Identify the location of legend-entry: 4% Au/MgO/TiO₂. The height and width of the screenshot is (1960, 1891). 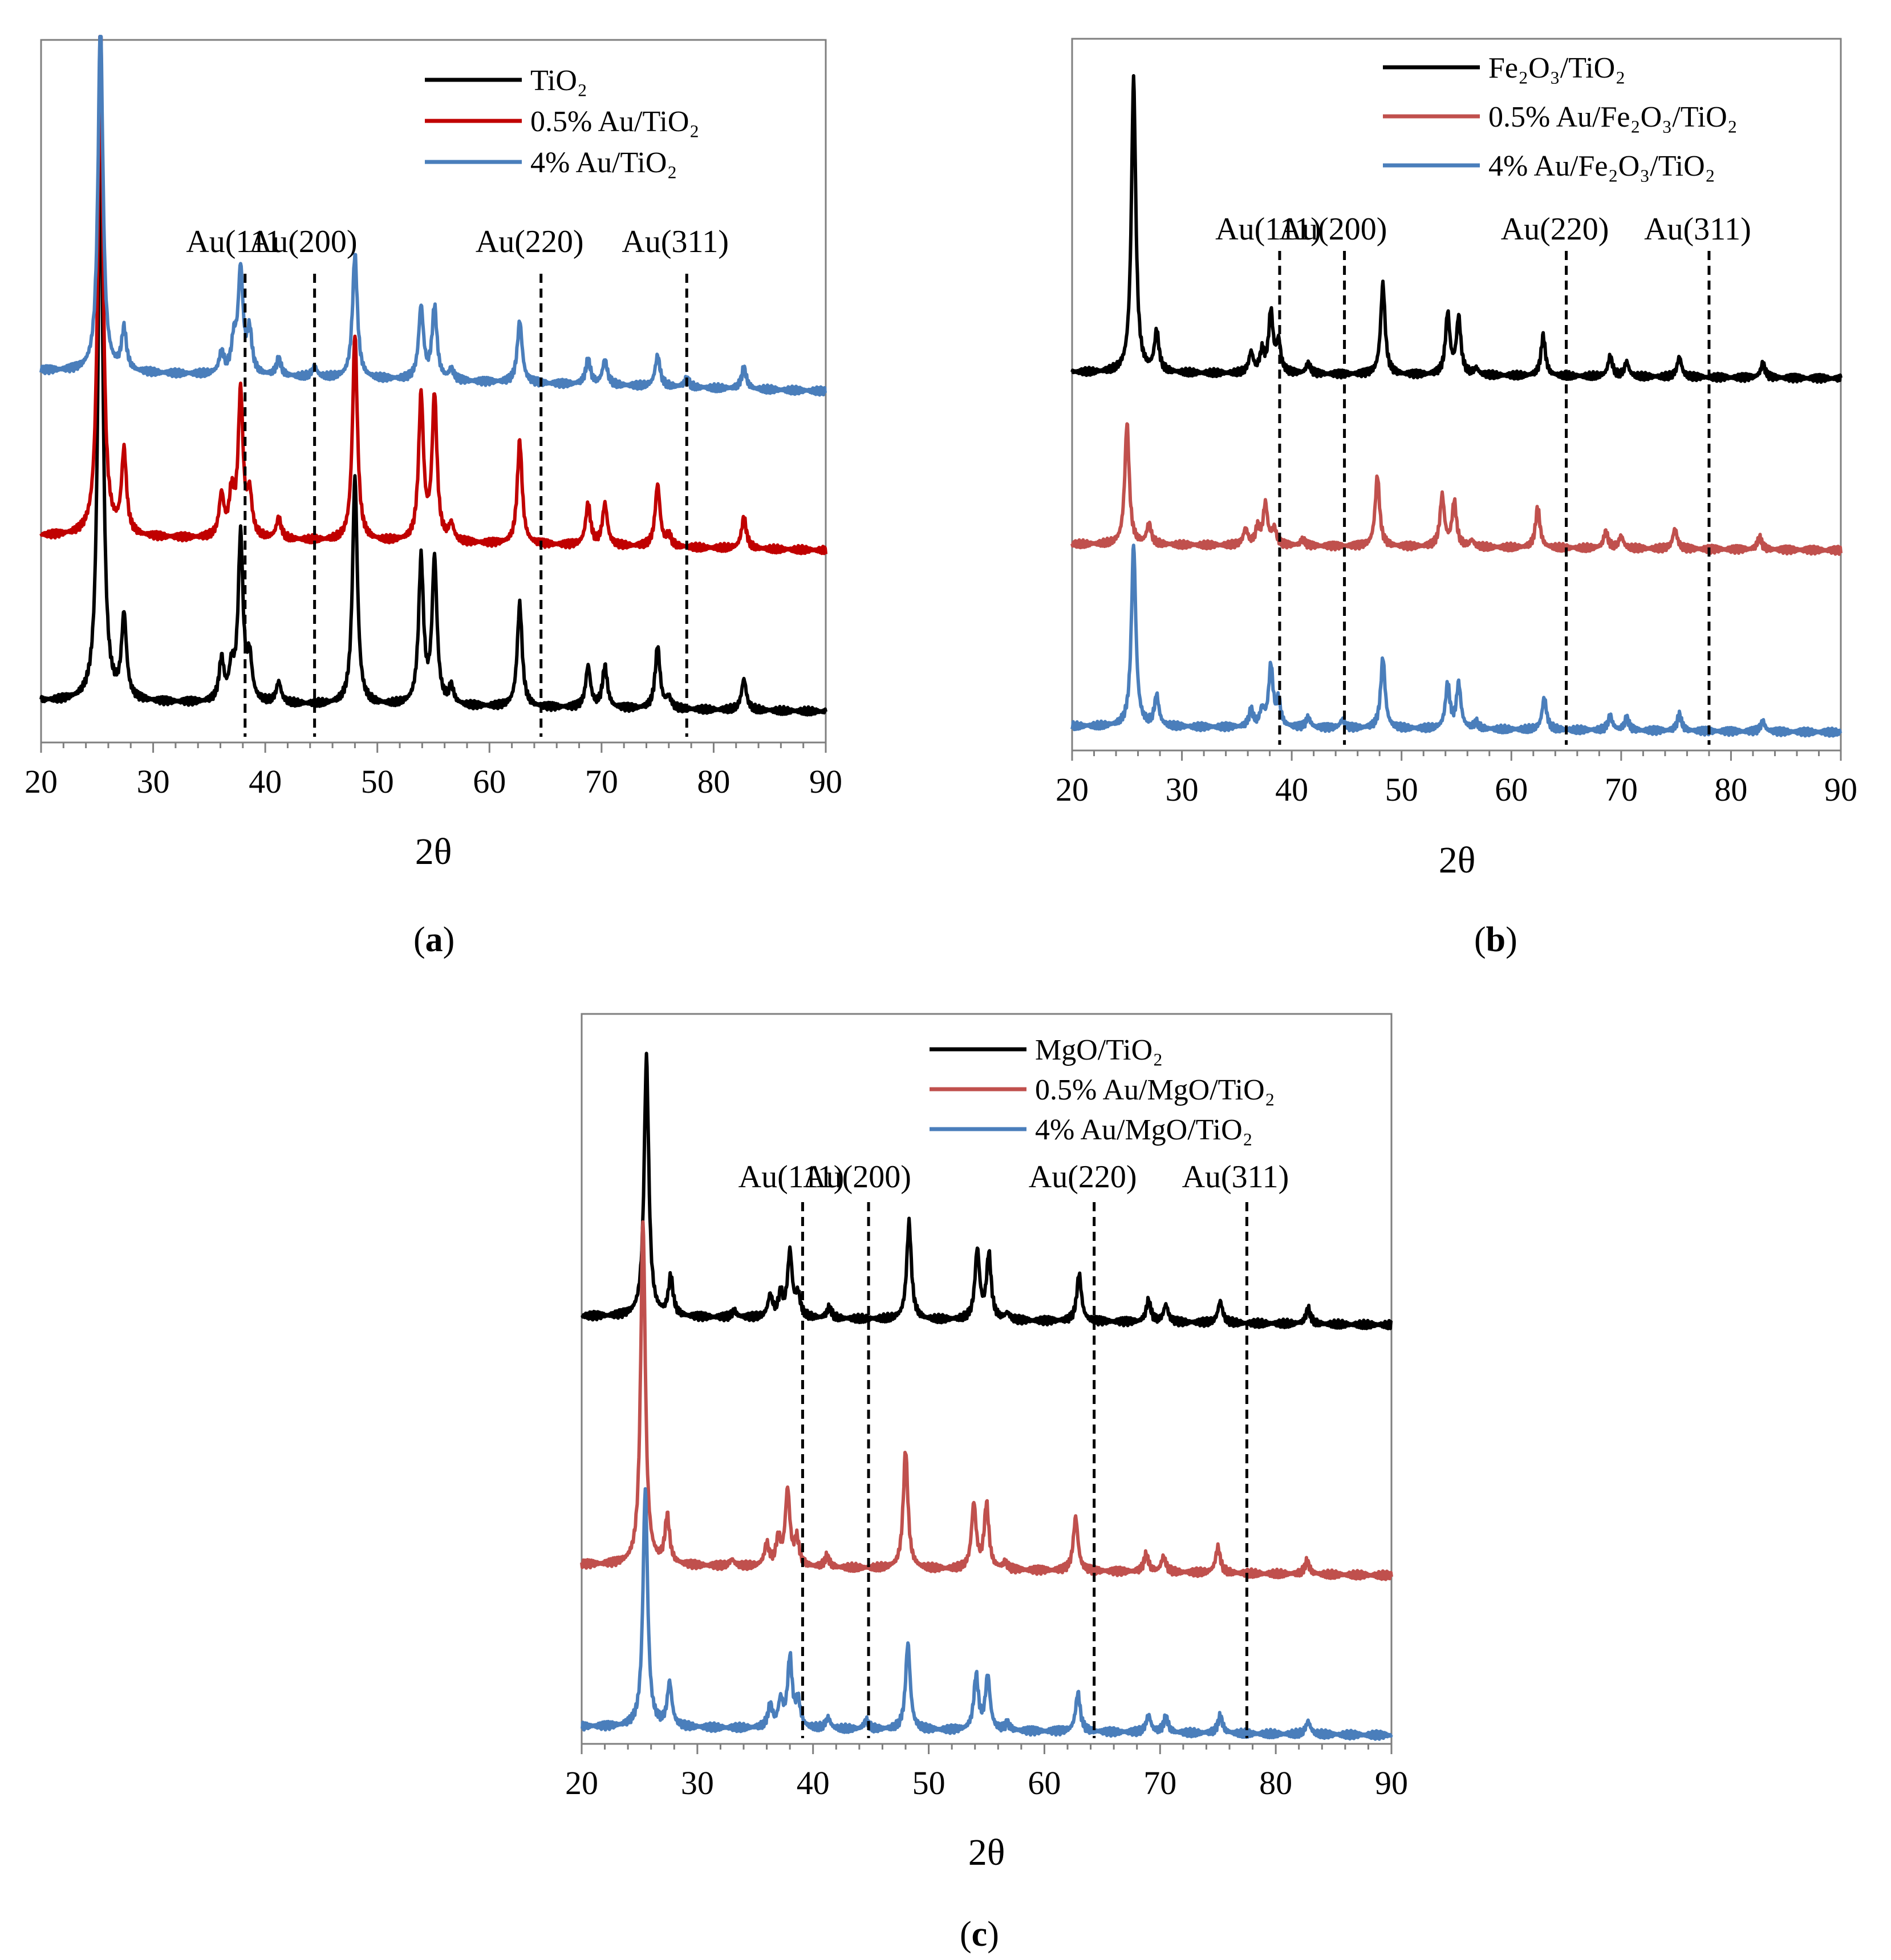
(1144, 1130).